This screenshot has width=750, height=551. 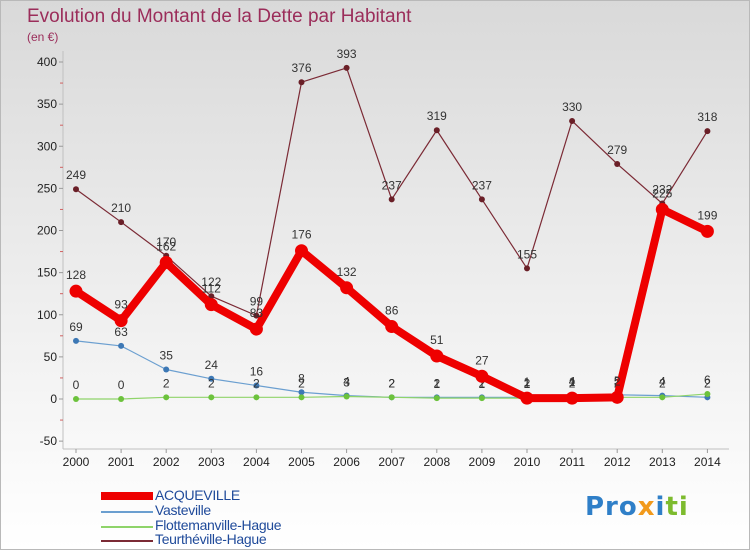 I want to click on x-tick-label: 2000, so click(x=76, y=462).